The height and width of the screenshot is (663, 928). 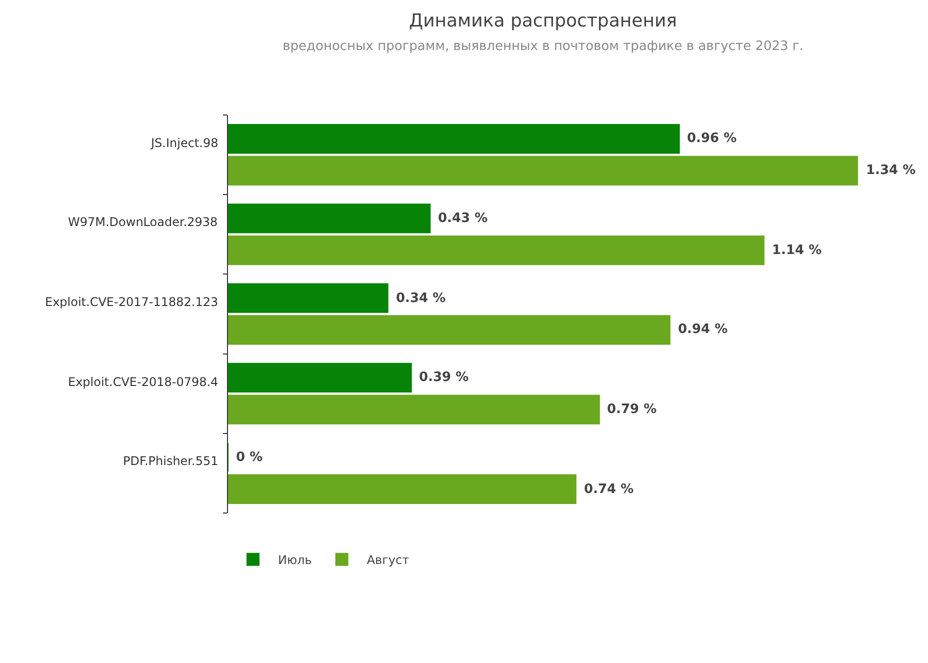 What do you see at coordinates (421, 298) in the screenshot?
I see `data-label: 0.34 %` at bounding box center [421, 298].